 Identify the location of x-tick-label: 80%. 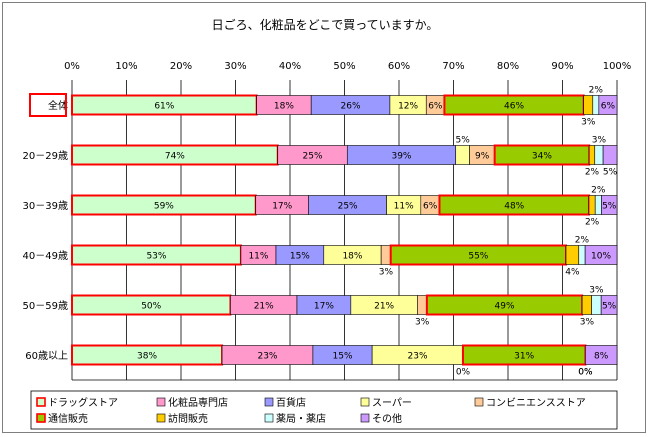
(508, 66).